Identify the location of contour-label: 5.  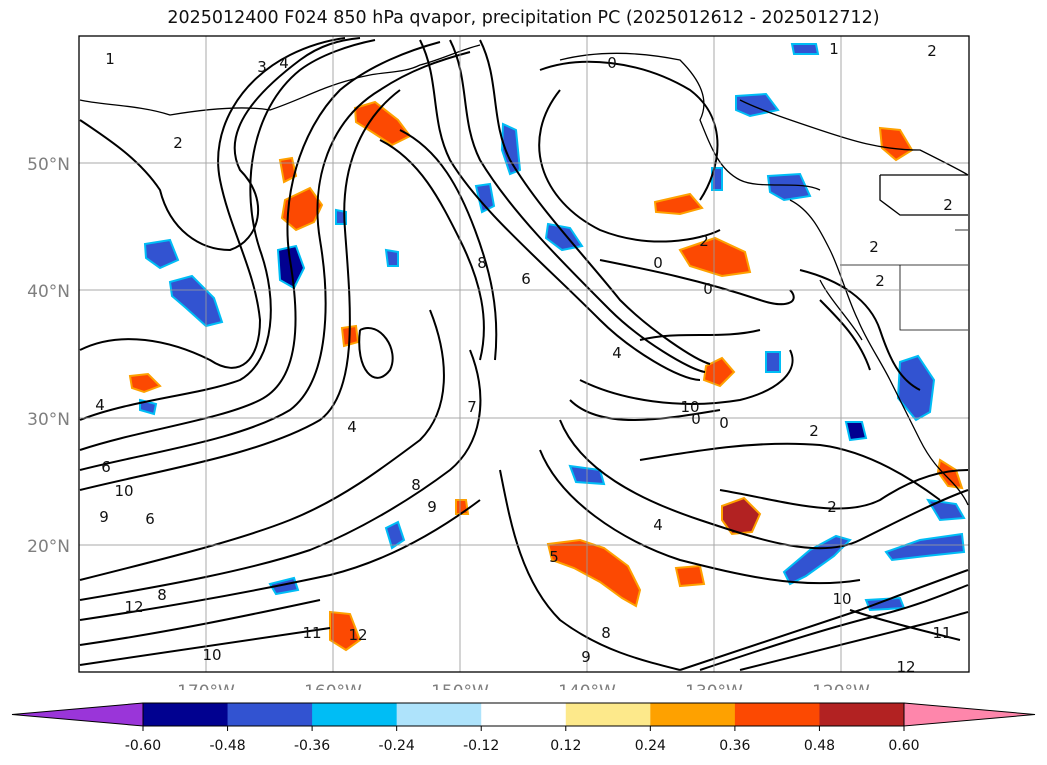
(554, 557).